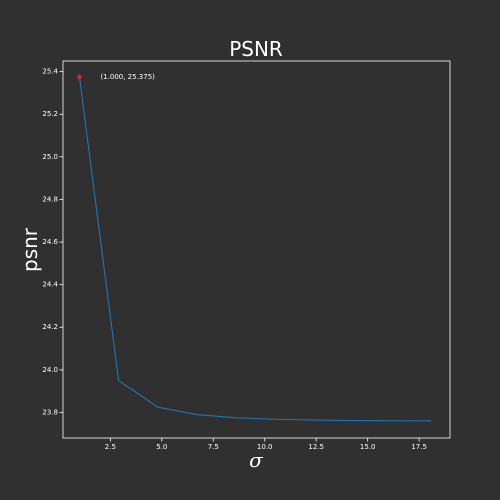 Image resolution: width=500 pixels, height=500 pixels. Describe the element at coordinates (50, 285) in the screenshot. I see `y-tick-label: 24.4` at that location.